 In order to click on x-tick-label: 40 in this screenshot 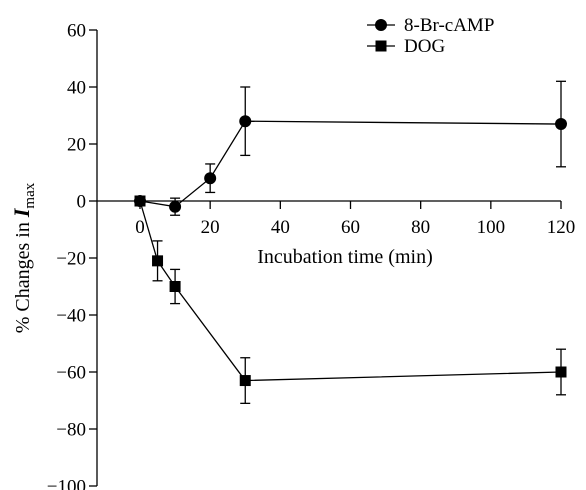, I will do `click(280, 227)`.